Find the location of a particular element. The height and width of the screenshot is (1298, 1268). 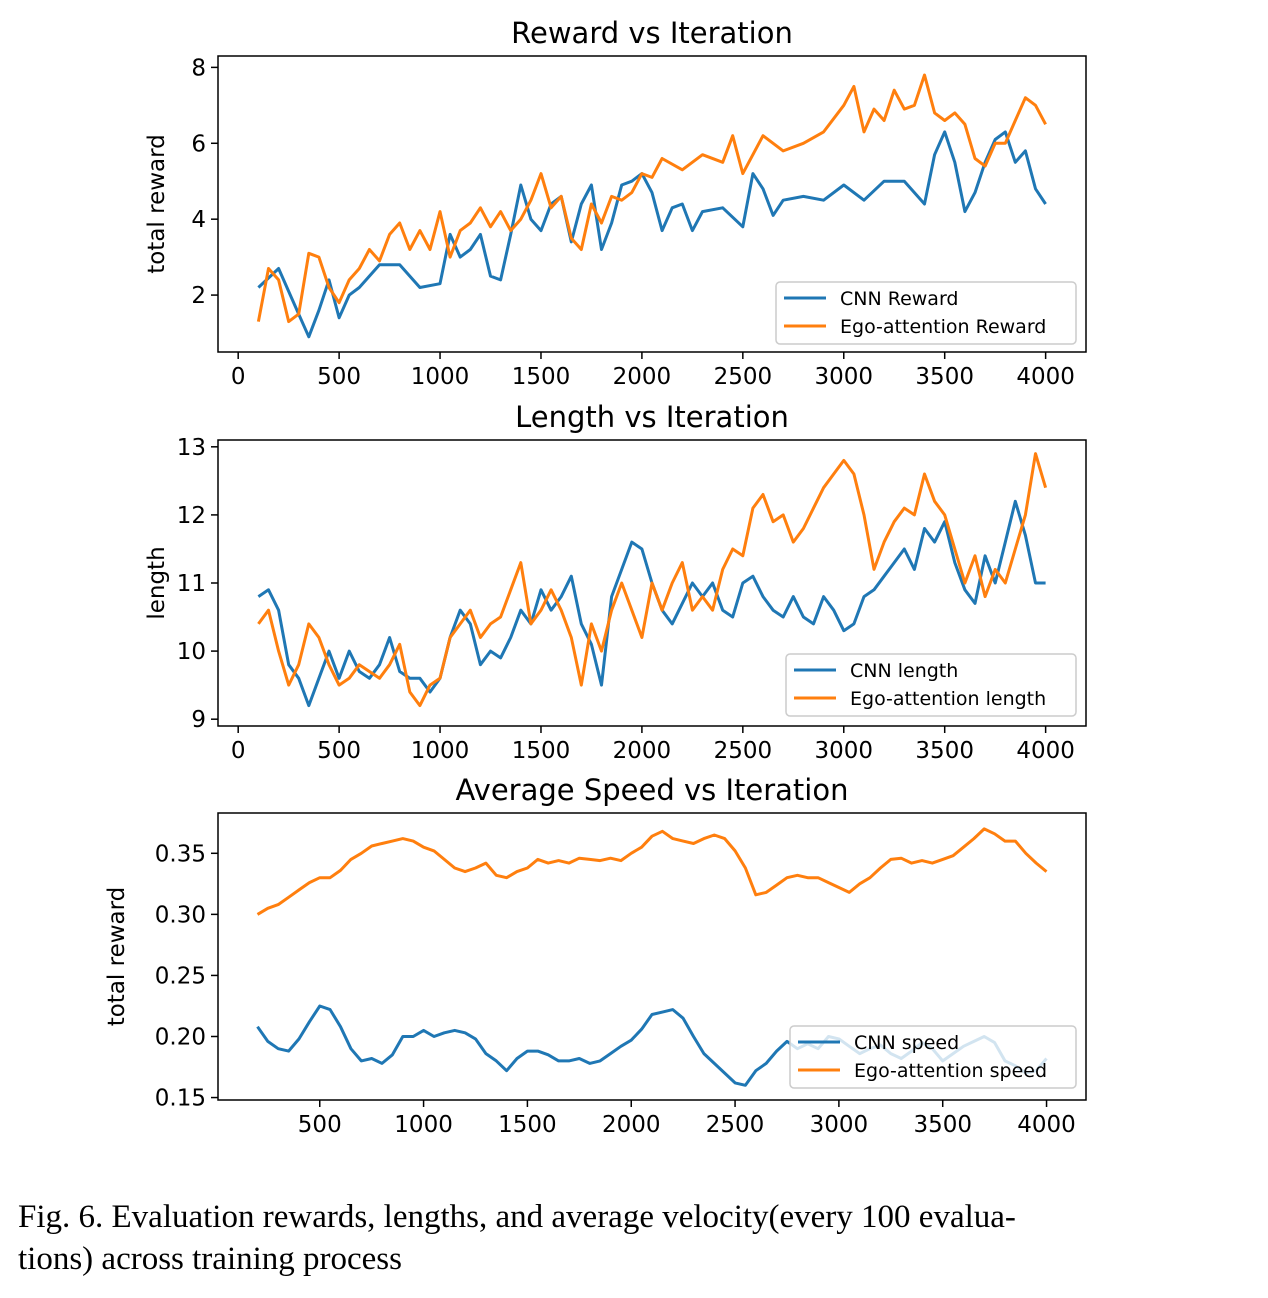

y-tick-label: 2 is located at coordinates (198, 296).